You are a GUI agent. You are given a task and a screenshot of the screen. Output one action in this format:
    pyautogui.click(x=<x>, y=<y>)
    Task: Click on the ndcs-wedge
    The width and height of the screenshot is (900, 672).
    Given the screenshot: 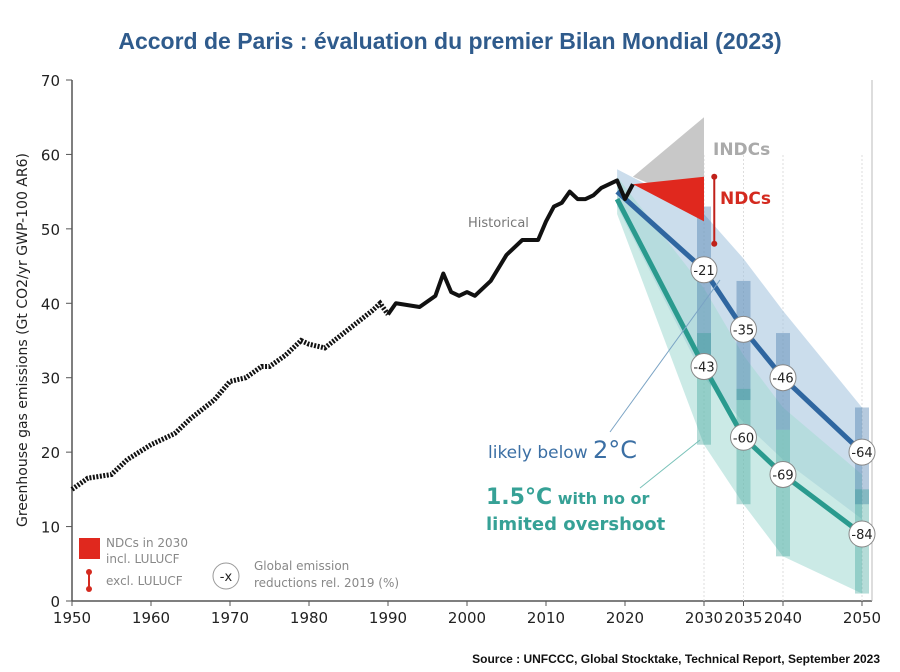 What is the action you would take?
    pyautogui.click(x=668, y=199)
    